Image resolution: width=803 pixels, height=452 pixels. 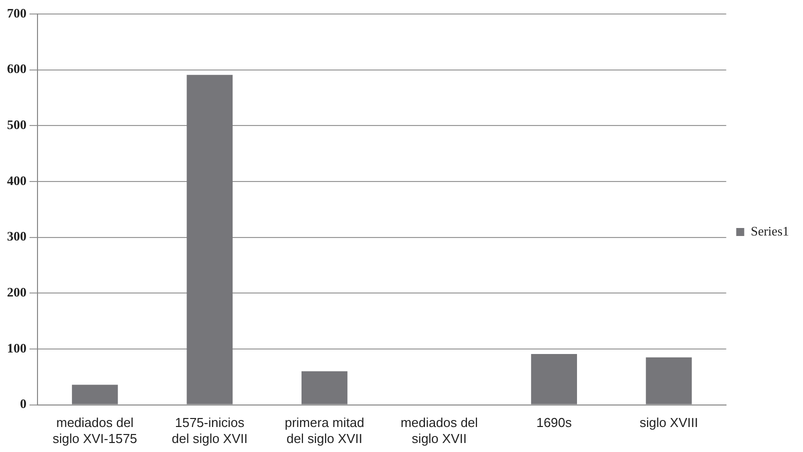 What do you see at coordinates (16, 124) in the screenshot?
I see `y-tick-label: 500` at bounding box center [16, 124].